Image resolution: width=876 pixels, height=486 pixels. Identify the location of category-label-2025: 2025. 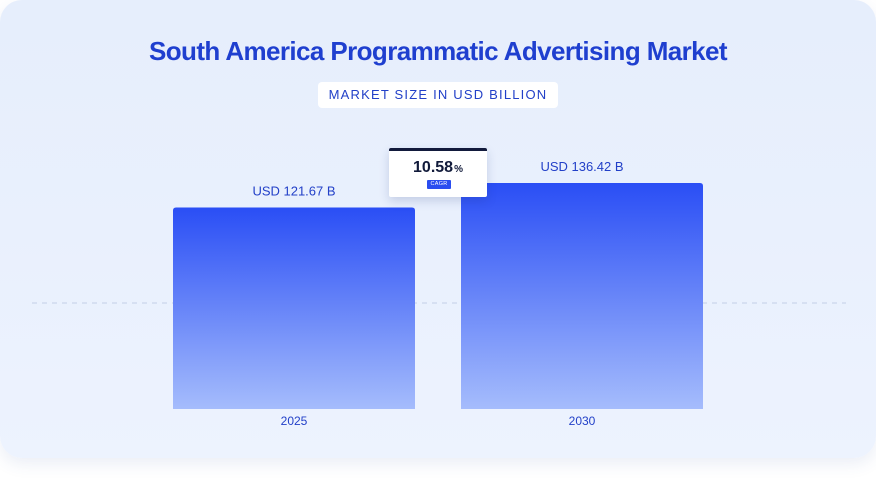
(294, 421).